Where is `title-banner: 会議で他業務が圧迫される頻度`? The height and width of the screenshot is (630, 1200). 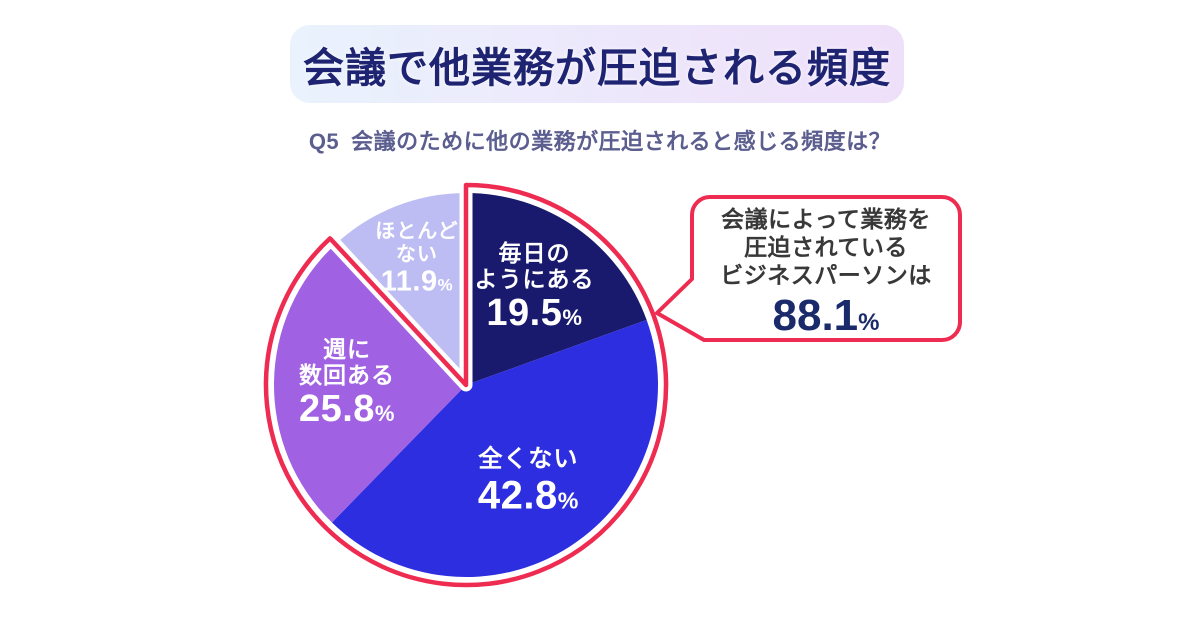
title-banner: 会議で他業務が圧迫される頻度 is located at coordinates (597, 64).